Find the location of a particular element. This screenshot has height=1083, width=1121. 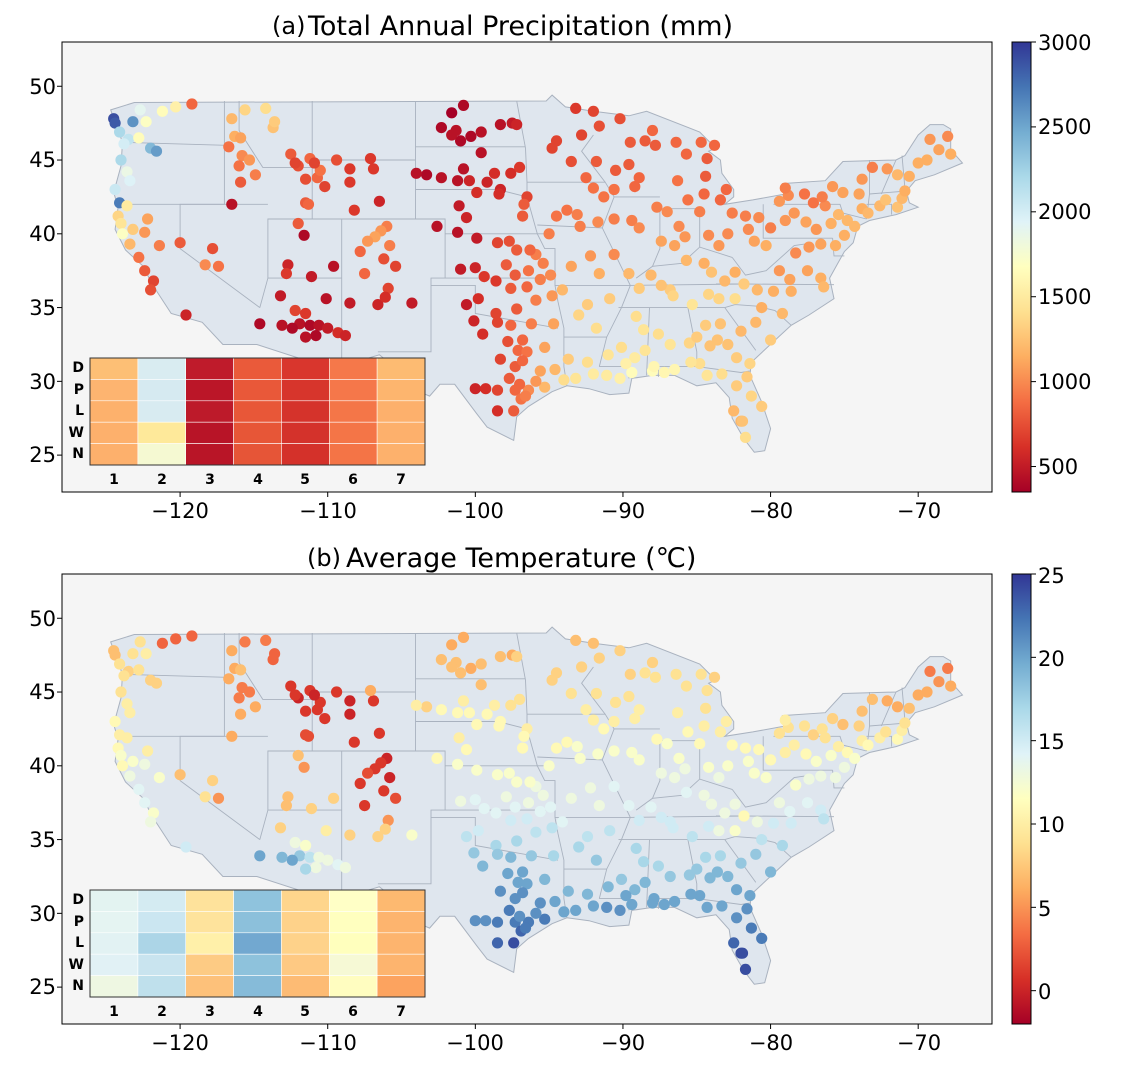

panel-b-ytick-label: 40 is located at coordinates (42, 766).